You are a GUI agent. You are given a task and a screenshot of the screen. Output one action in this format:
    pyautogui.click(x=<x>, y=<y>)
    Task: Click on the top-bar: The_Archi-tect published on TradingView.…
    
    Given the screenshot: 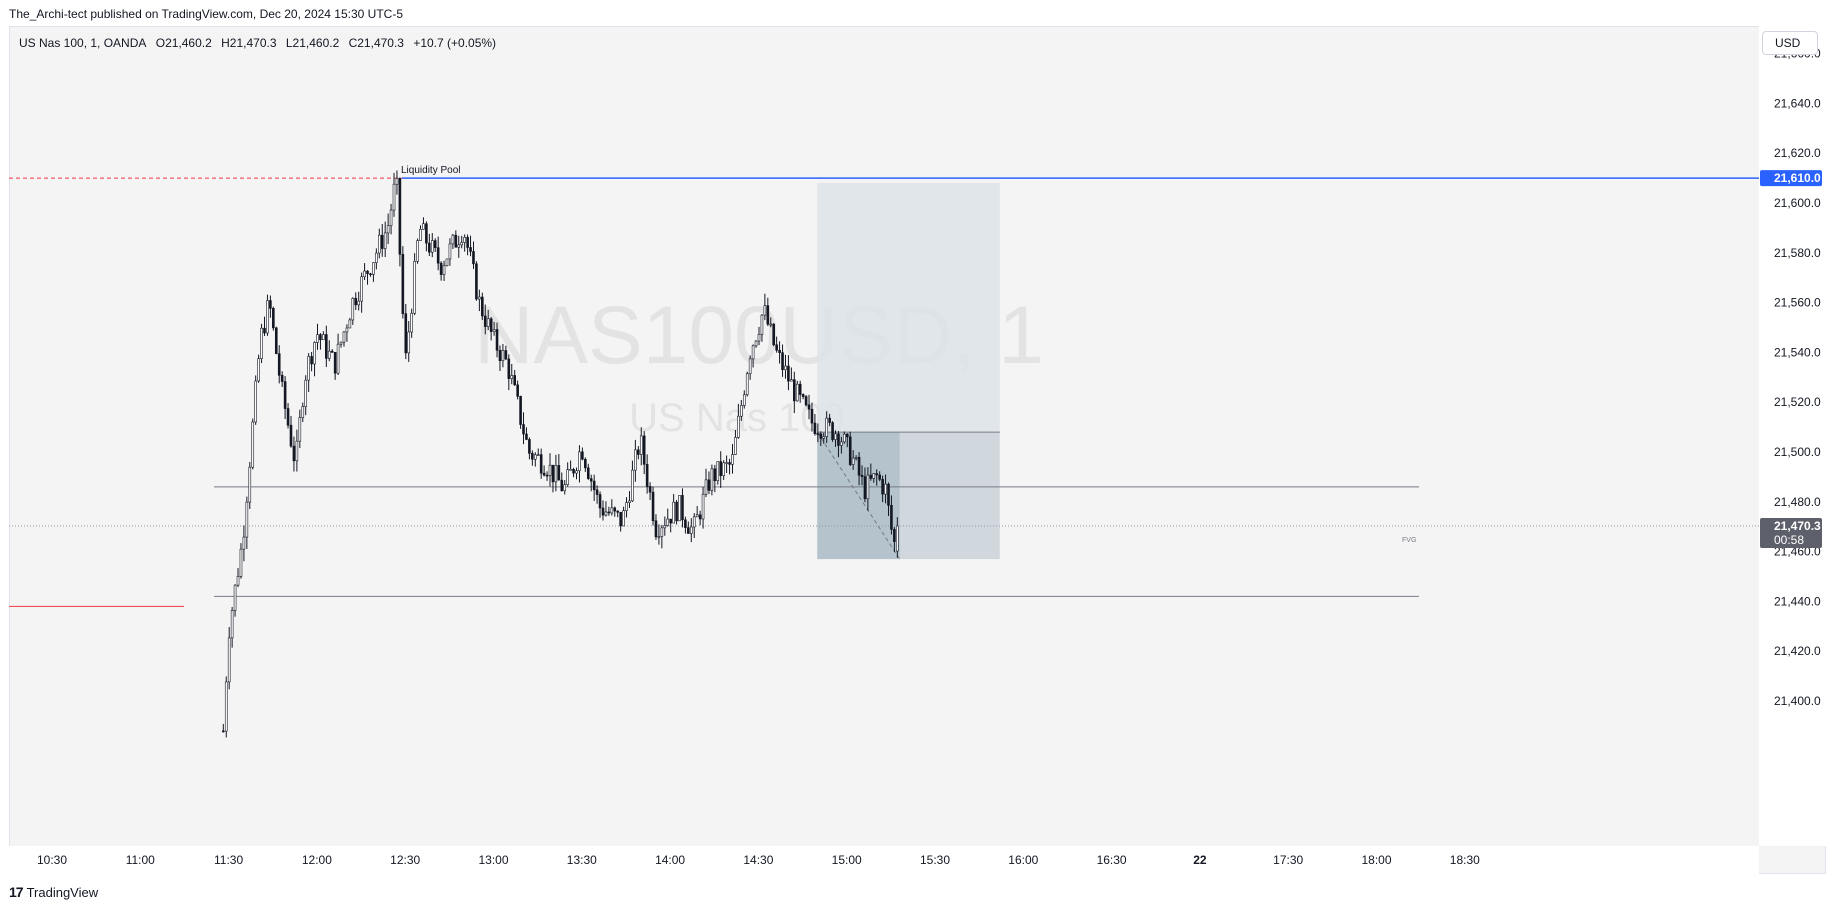 What is the action you would take?
    pyautogui.click(x=917, y=13)
    